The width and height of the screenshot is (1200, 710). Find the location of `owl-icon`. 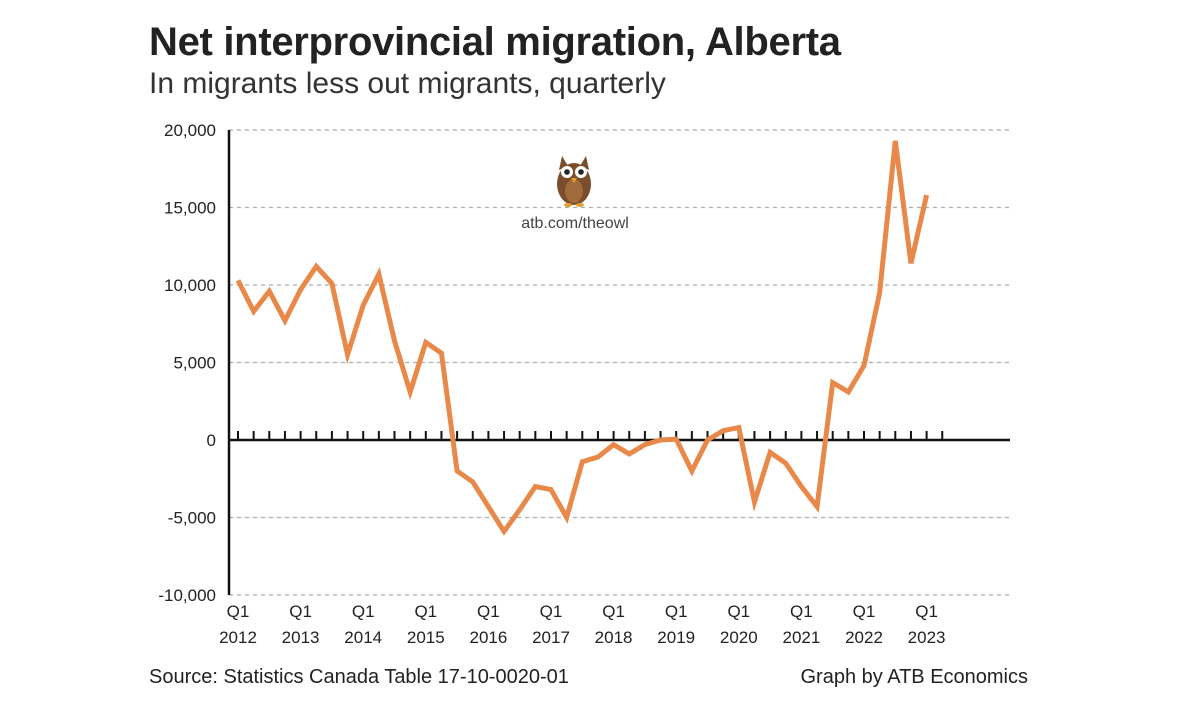

owl-icon is located at coordinates (574, 181).